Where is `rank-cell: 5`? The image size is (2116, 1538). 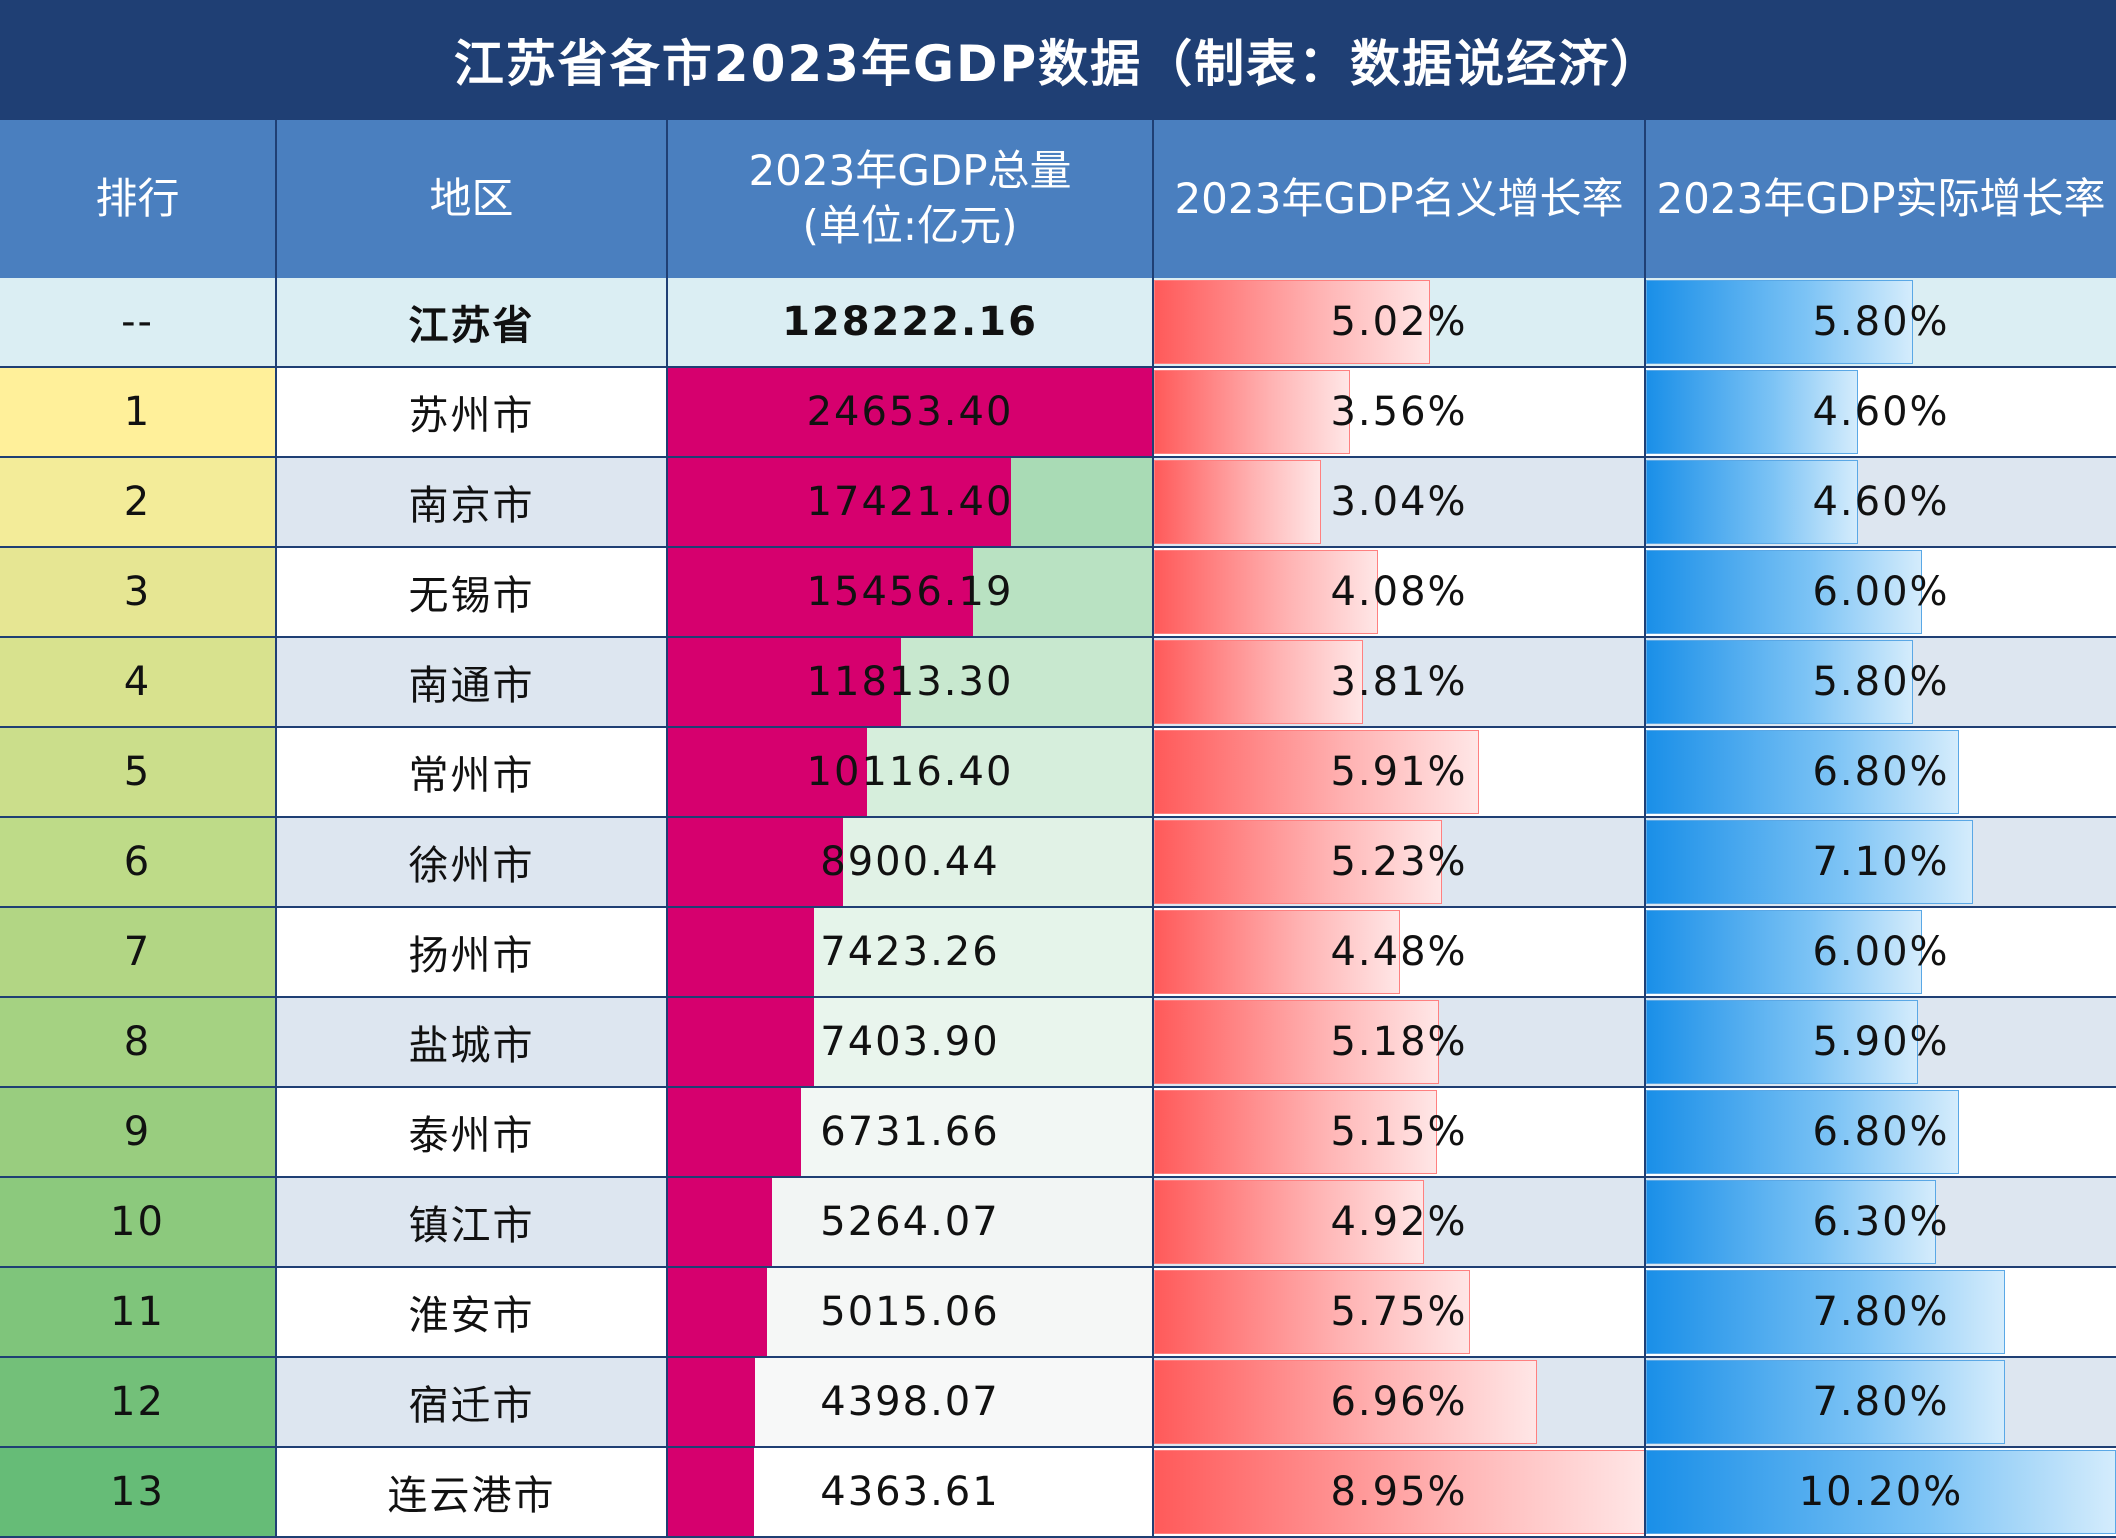 rank-cell: 5 is located at coordinates (138, 772).